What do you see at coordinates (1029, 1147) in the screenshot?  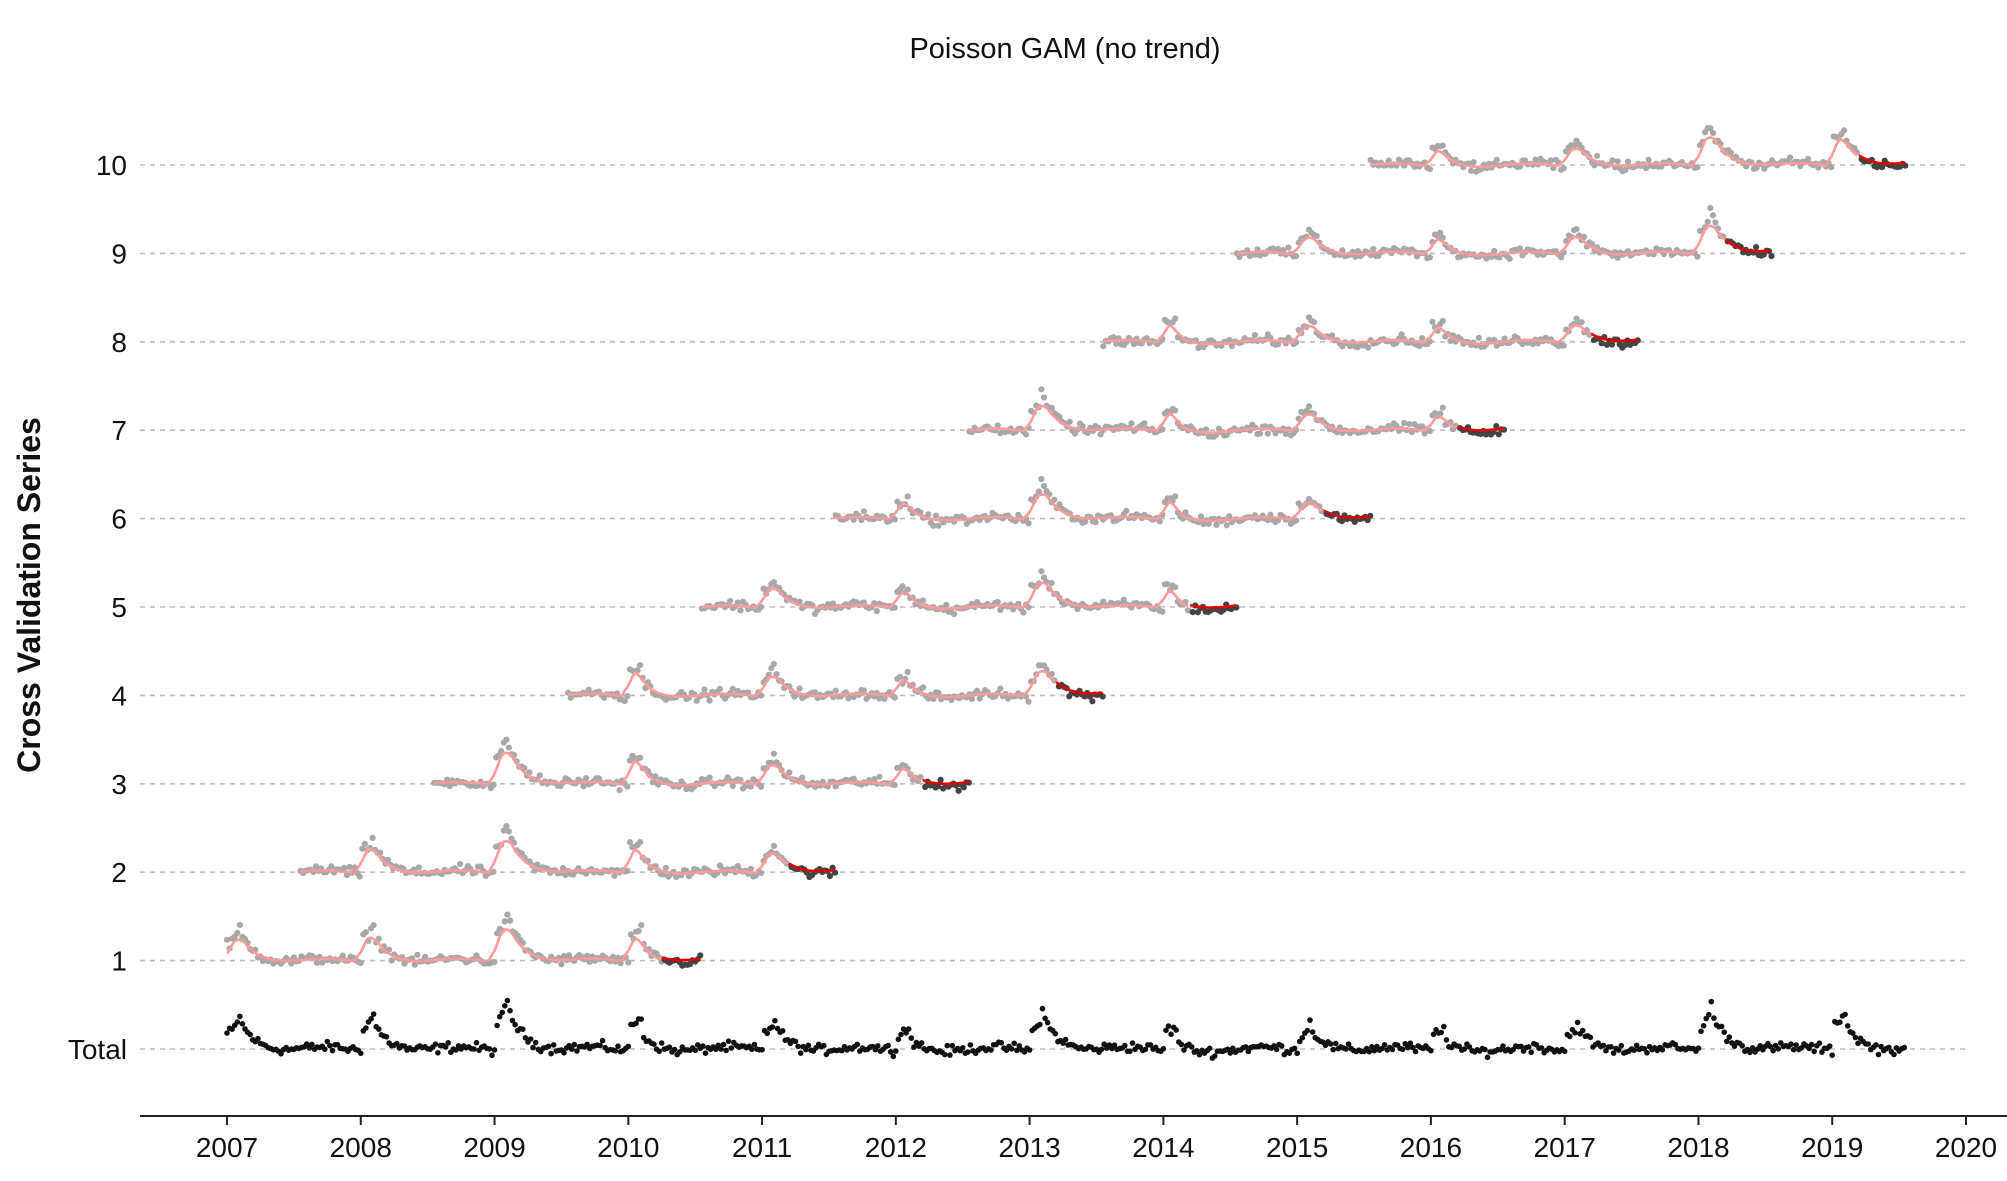 I see `x-tick-2013: 2013` at bounding box center [1029, 1147].